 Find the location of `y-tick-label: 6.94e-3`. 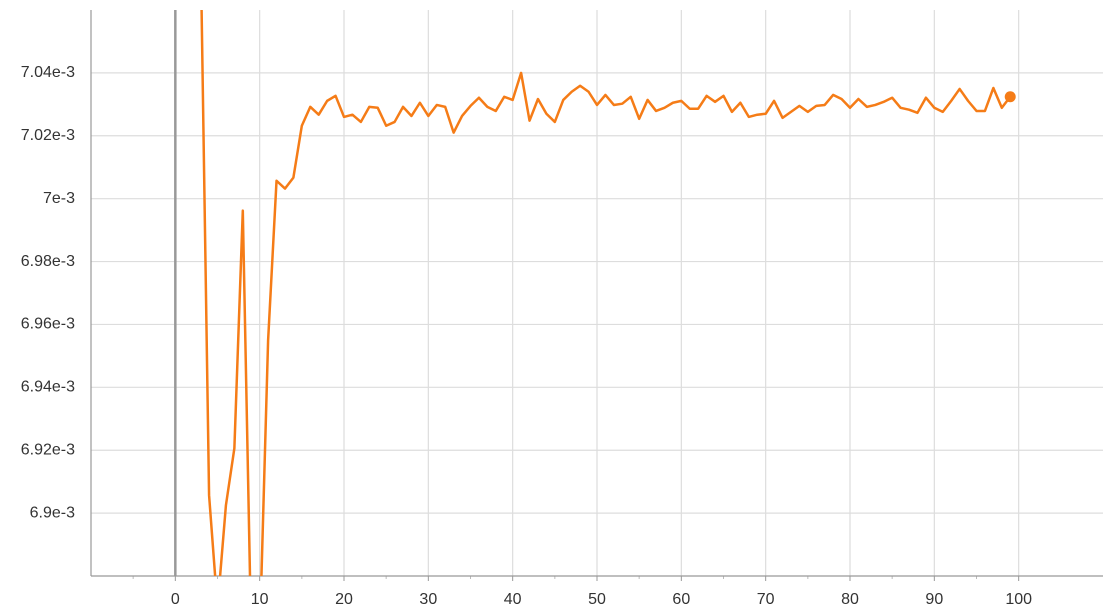

y-tick-label: 6.94e-3 is located at coordinates (48, 387).